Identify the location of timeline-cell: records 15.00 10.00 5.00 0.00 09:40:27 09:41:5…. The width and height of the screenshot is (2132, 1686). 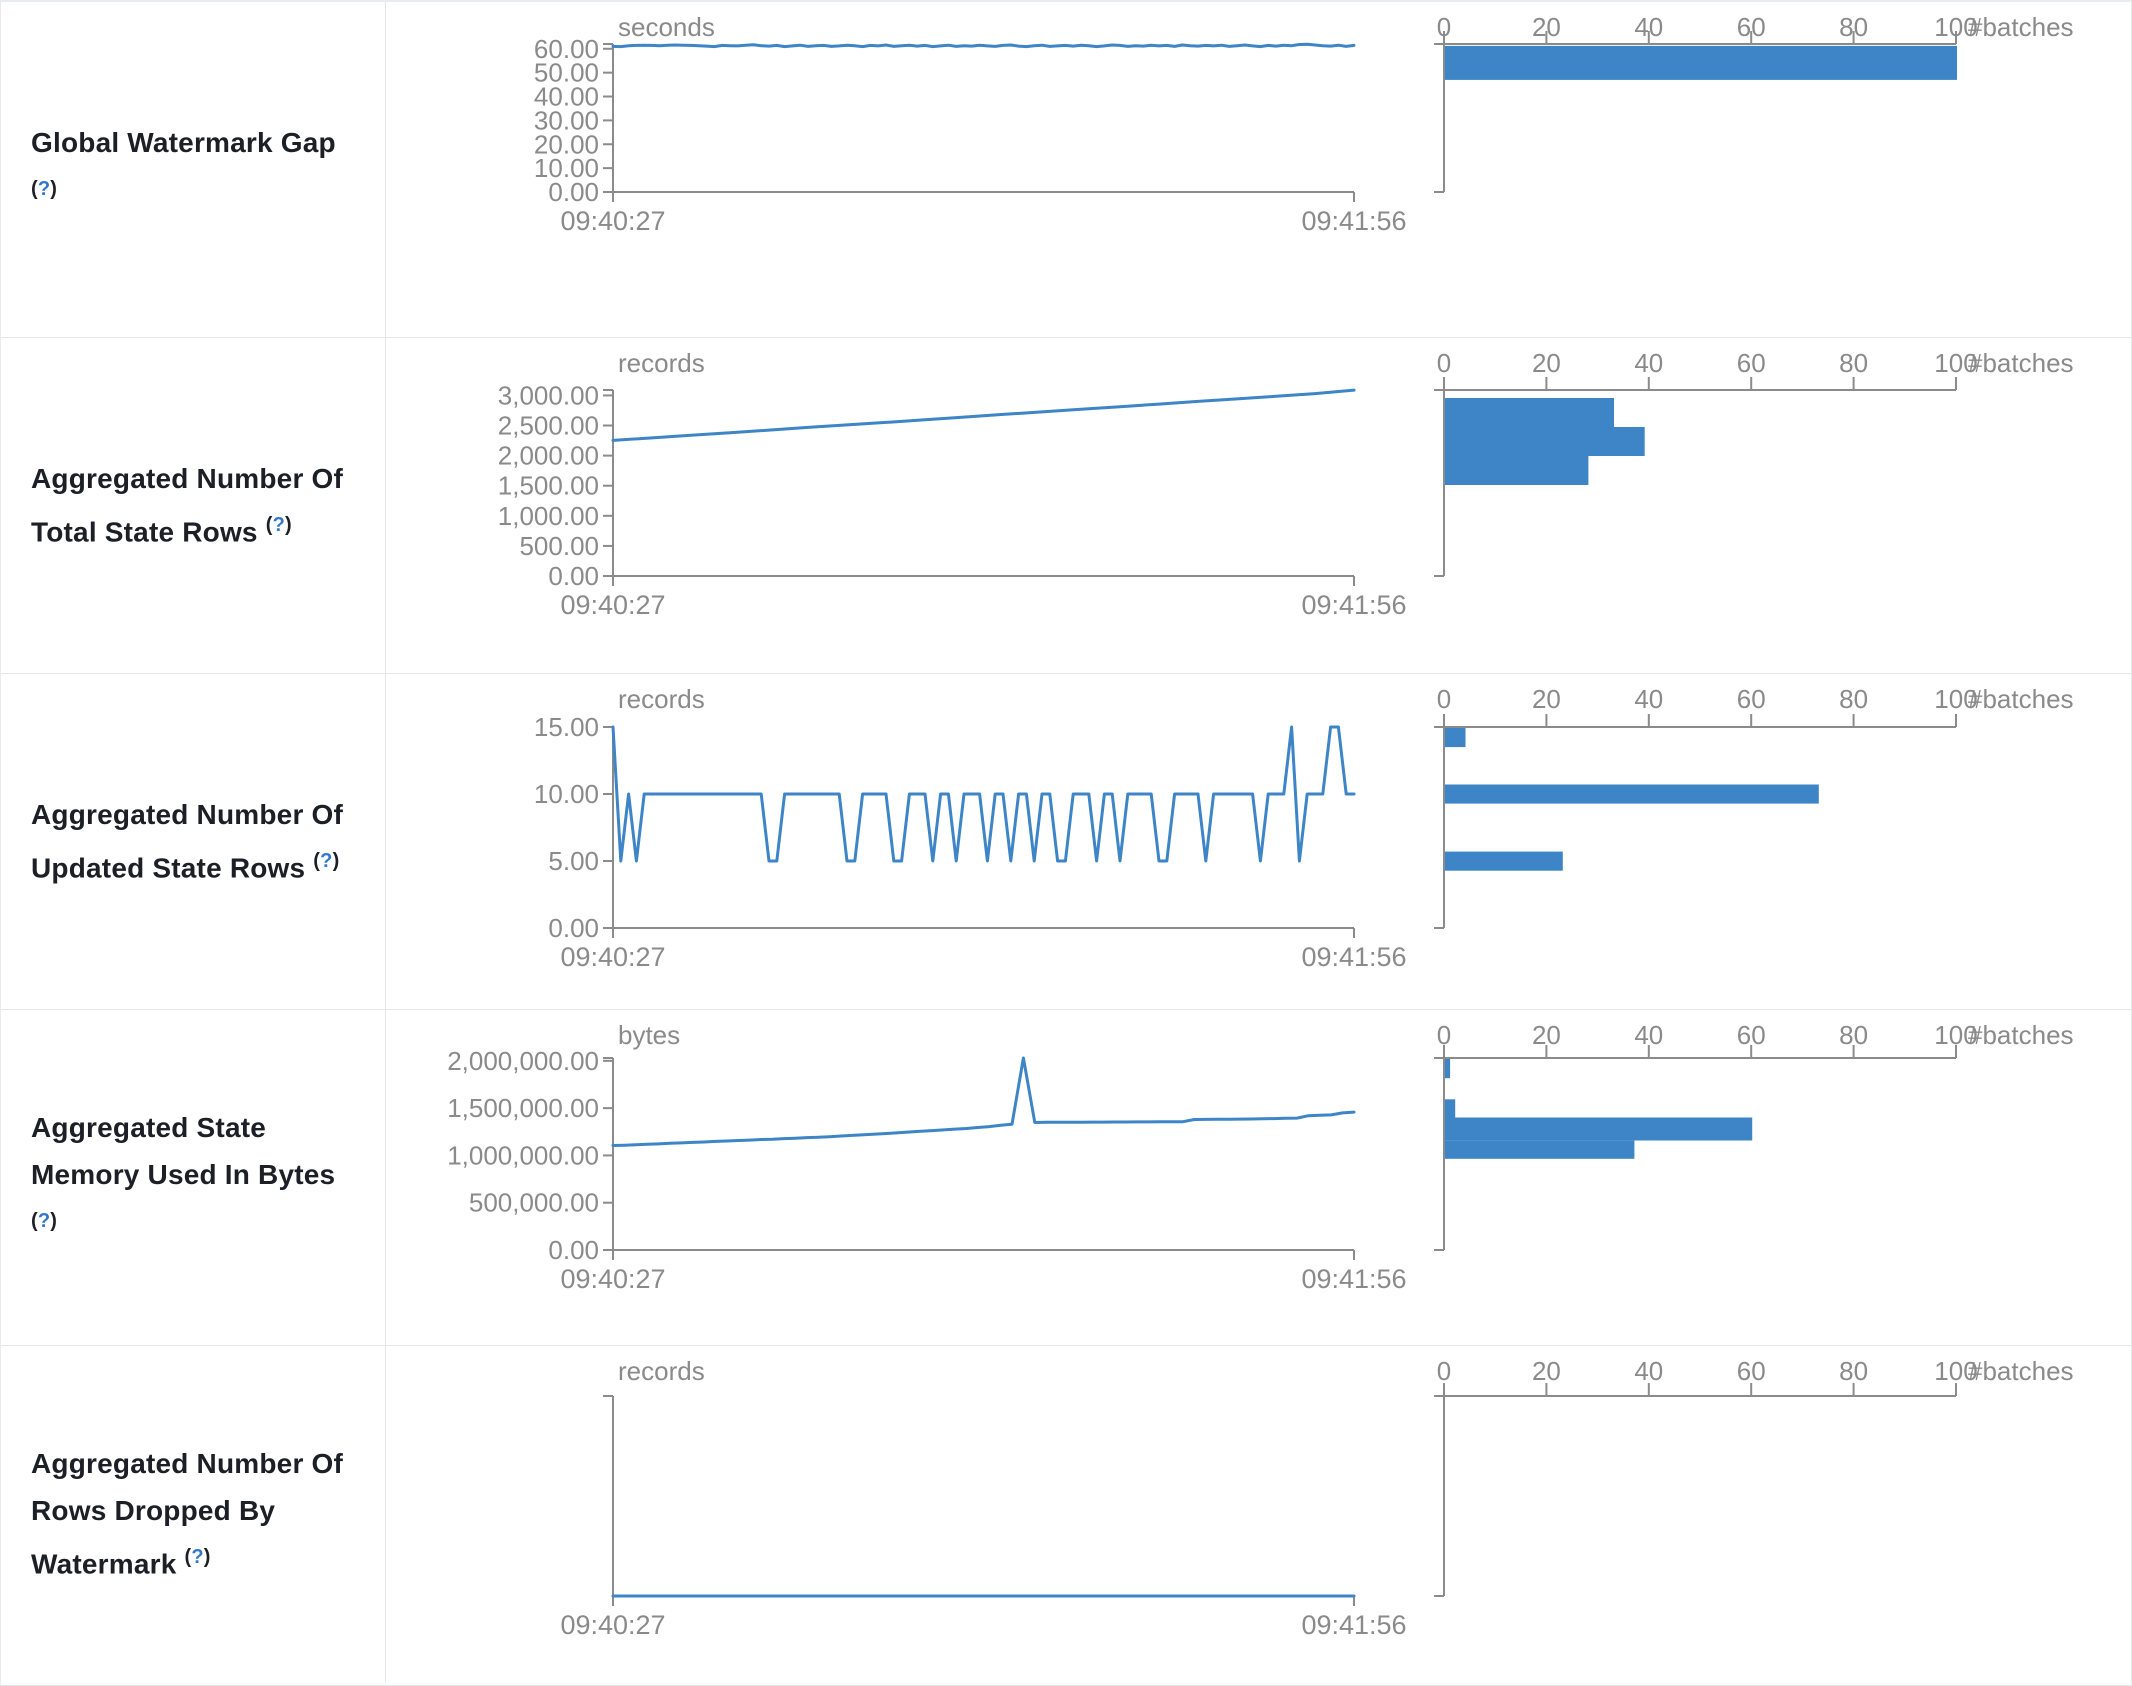
(898, 841).